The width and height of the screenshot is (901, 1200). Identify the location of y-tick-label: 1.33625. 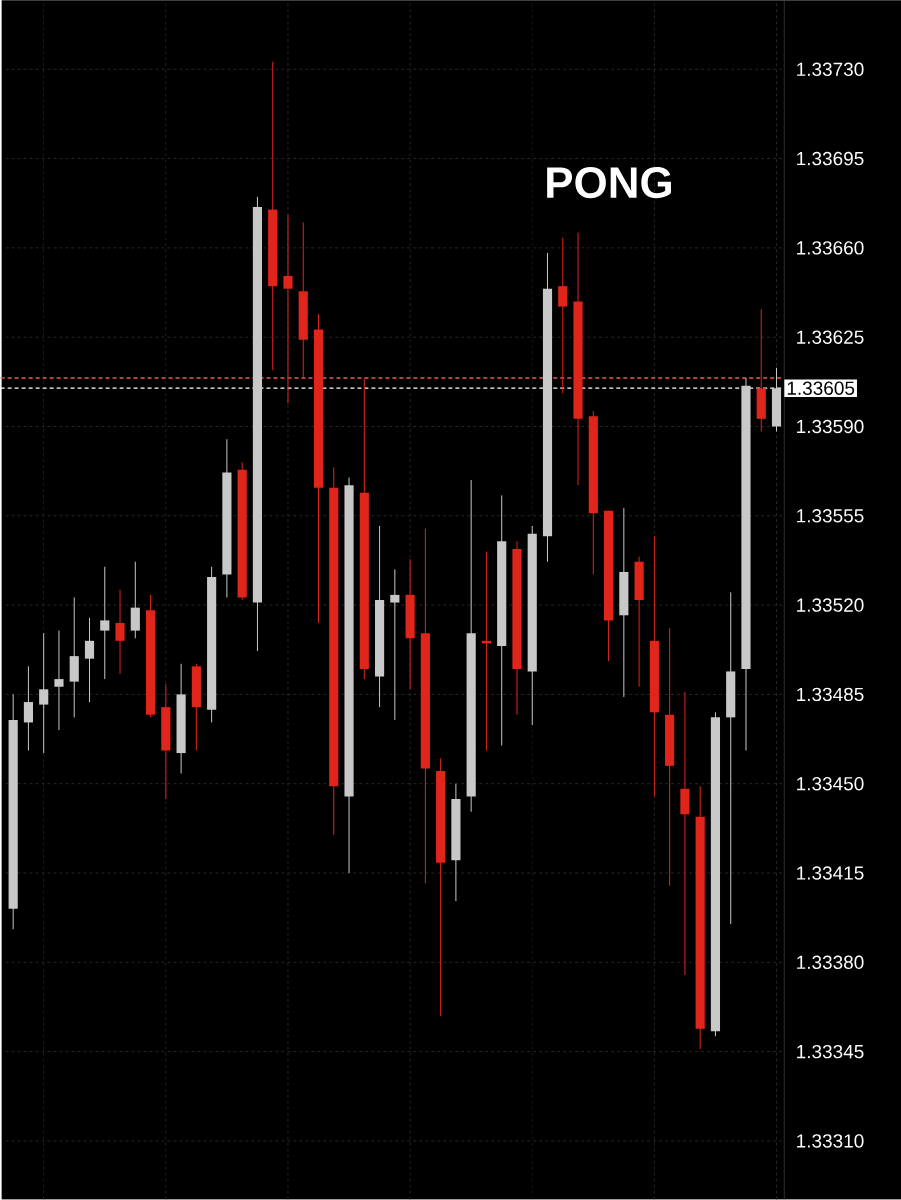
(830, 337).